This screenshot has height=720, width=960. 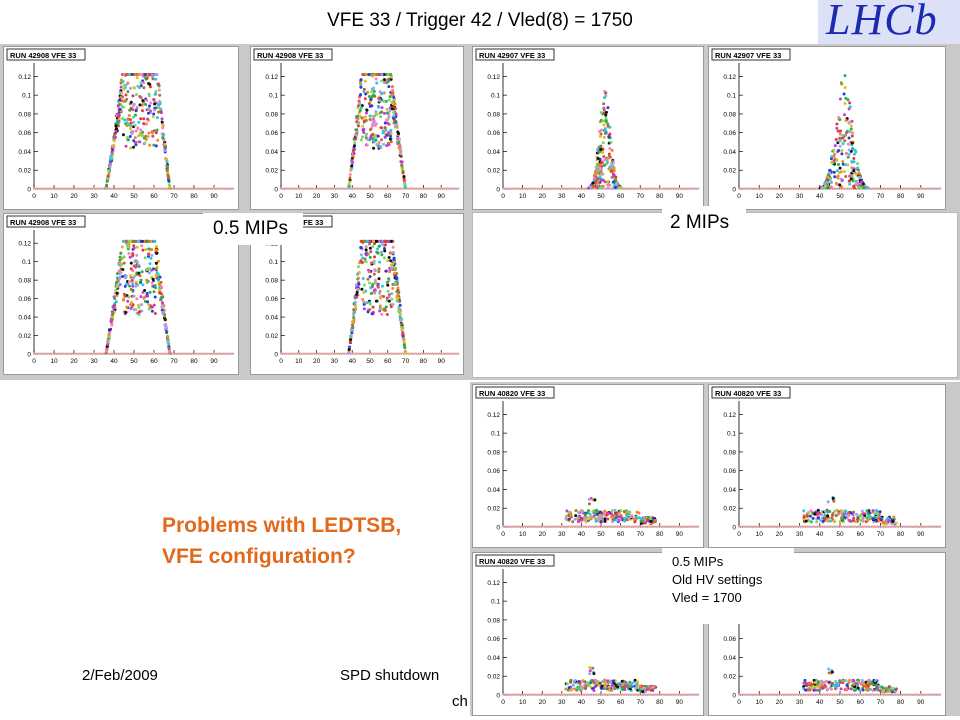 I want to click on x-tick-label: 90, so click(x=921, y=196).